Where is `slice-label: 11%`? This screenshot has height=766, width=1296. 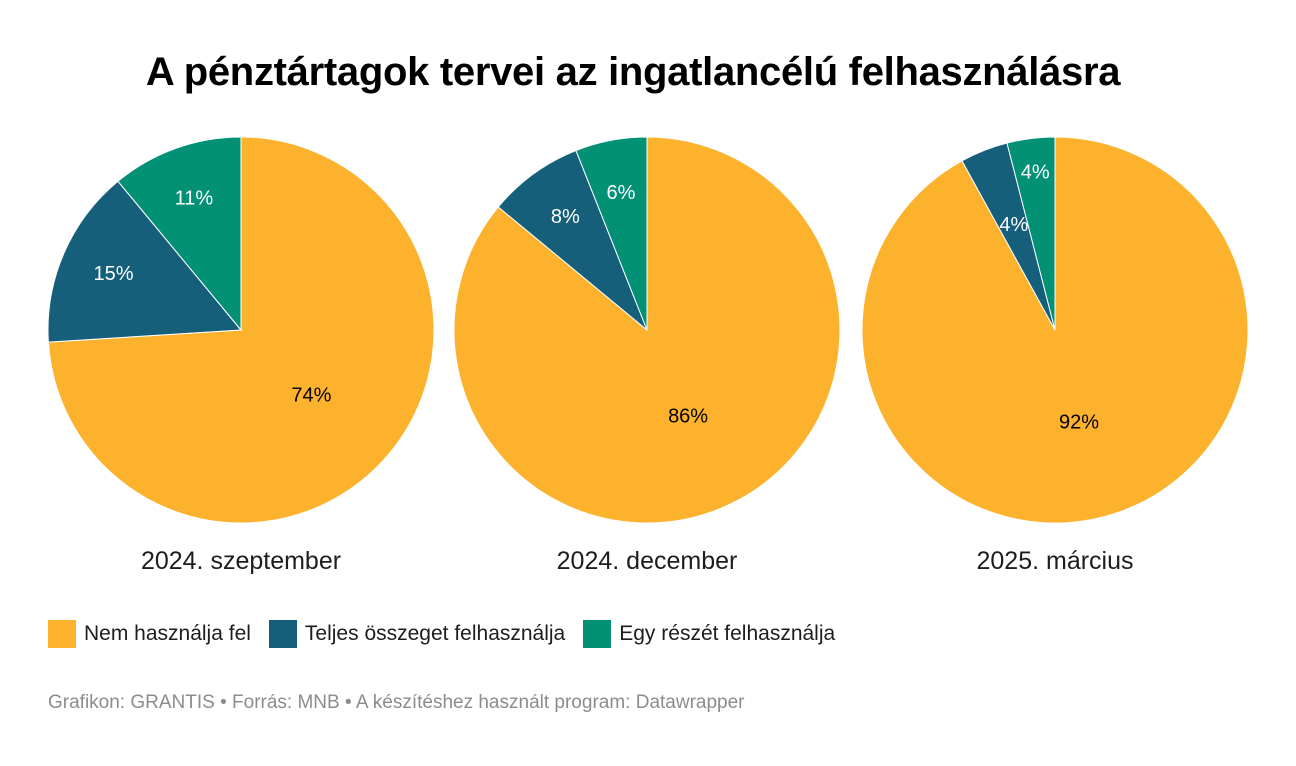
slice-label: 11% is located at coordinates (194, 199).